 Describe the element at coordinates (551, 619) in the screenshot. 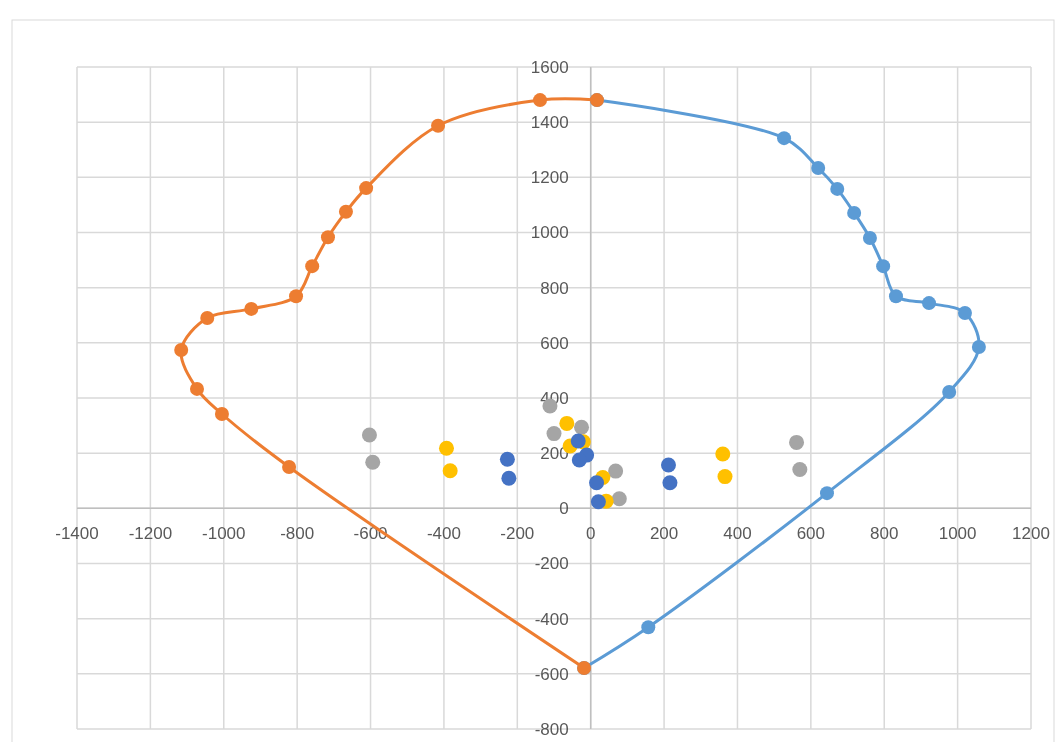

I see `y-tick-label: -400` at that location.